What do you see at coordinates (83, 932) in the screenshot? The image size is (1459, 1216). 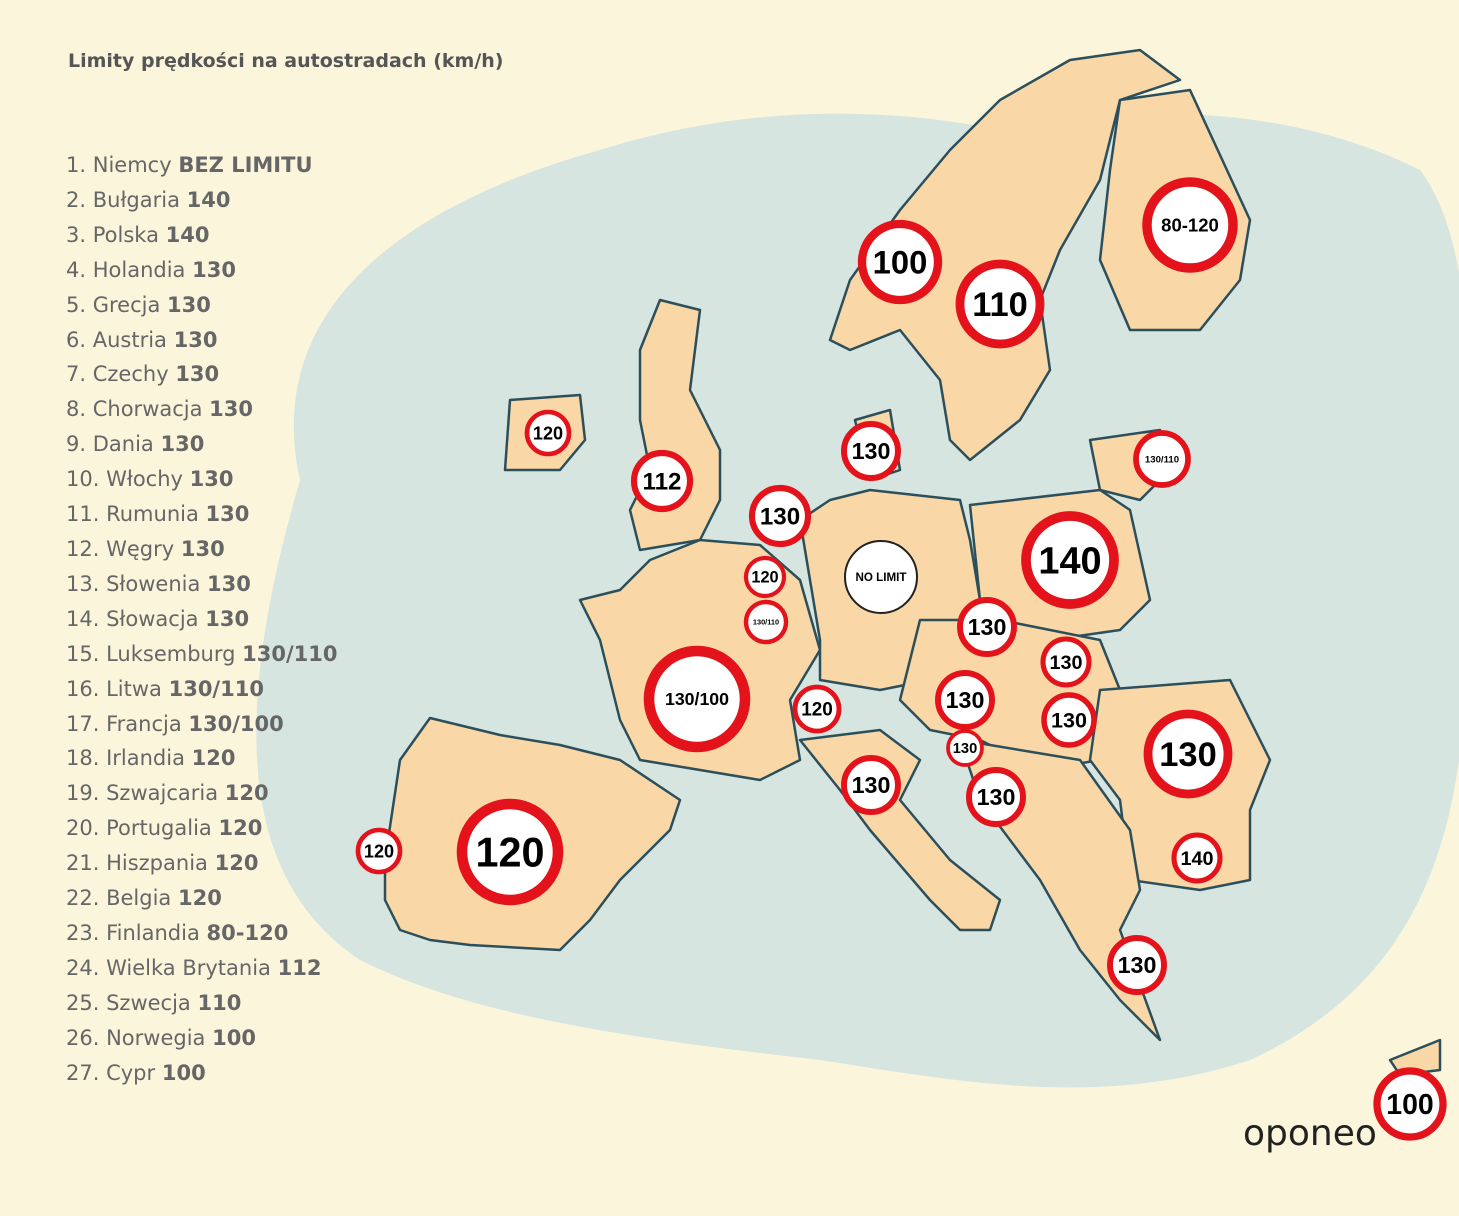 I see `rank: 23.` at bounding box center [83, 932].